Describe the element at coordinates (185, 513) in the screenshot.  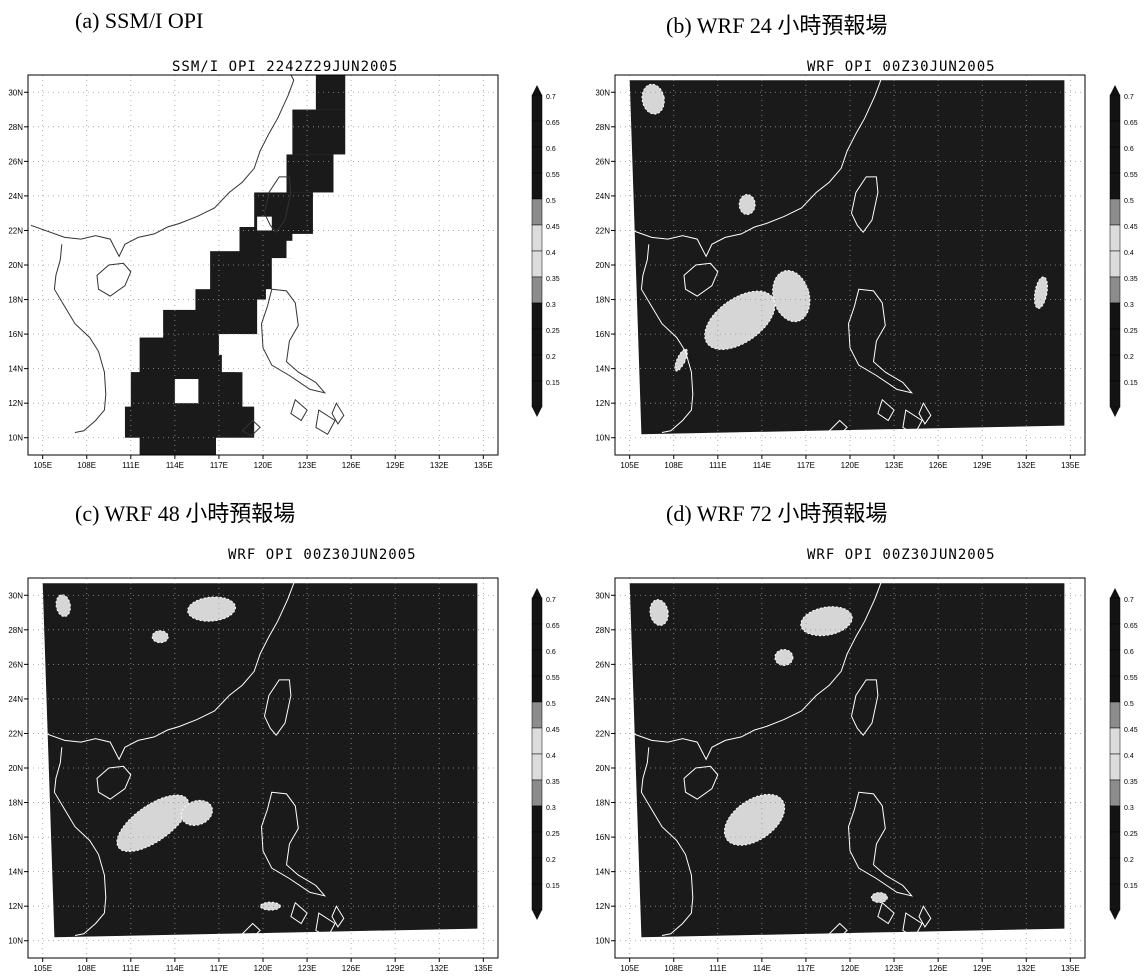
I see `panel-caption: (c) WRF 48 小時預報場` at that location.